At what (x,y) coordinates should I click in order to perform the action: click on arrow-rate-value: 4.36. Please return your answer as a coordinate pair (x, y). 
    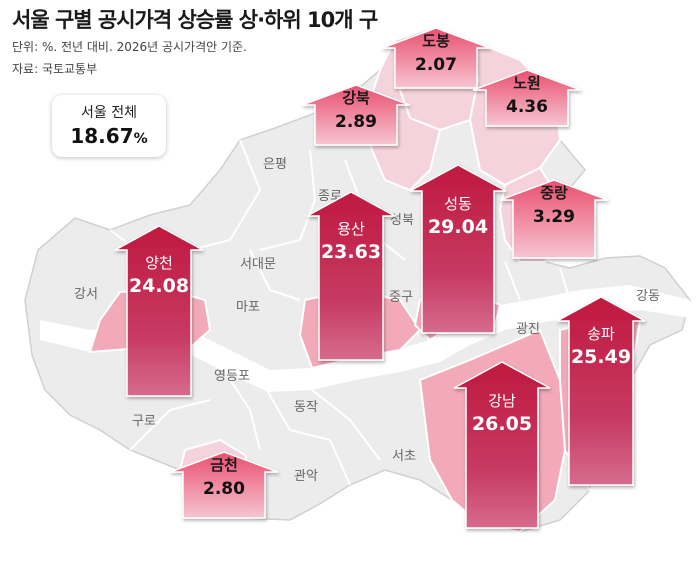
    Looking at the image, I should click on (527, 107).